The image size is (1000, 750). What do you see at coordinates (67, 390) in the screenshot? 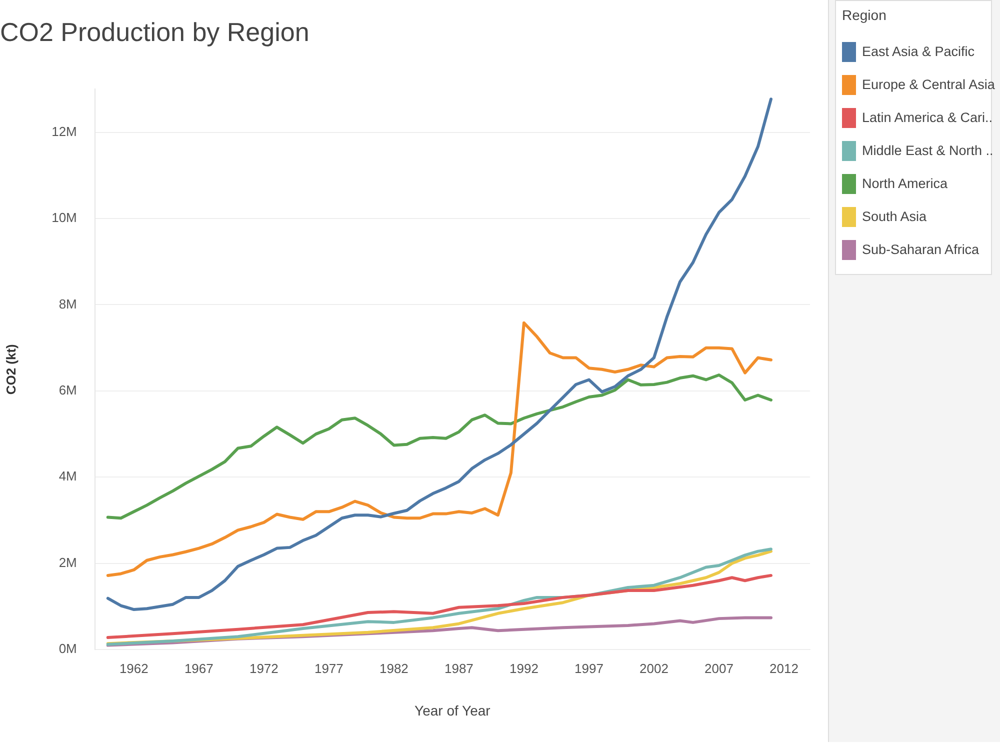
I see `y-tick-label: 6M` at bounding box center [67, 390].